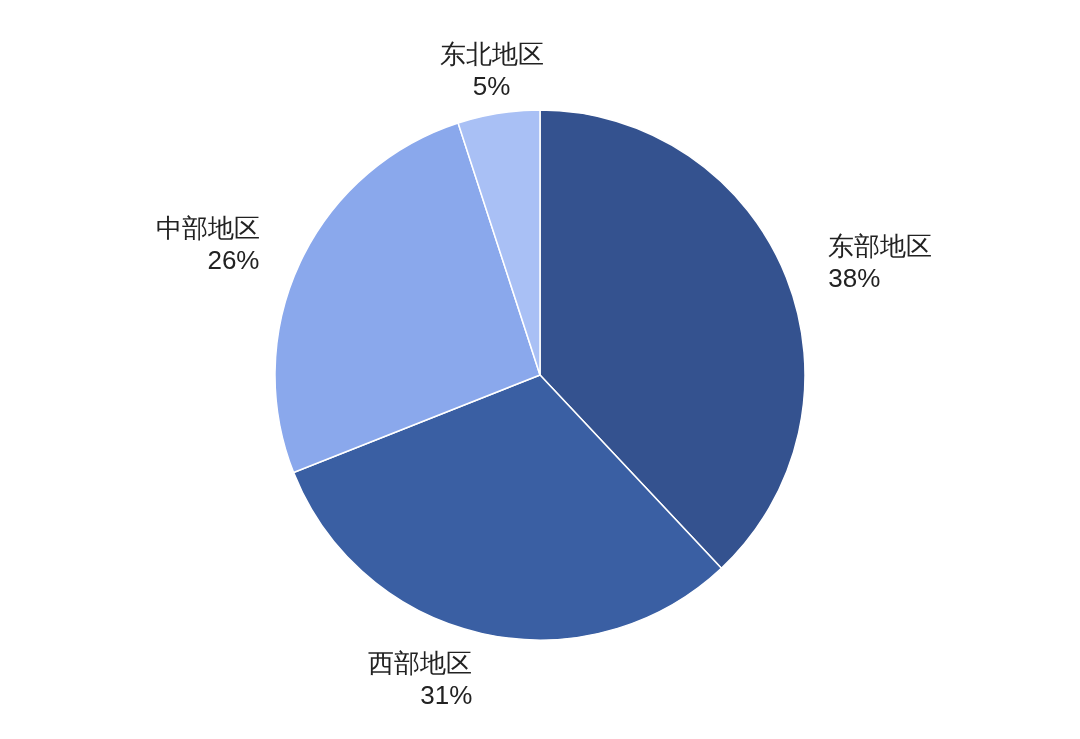 This screenshot has height=739, width=1080. Describe the element at coordinates (420, 662) in the screenshot. I see `slice-label: 西部地区` at that location.